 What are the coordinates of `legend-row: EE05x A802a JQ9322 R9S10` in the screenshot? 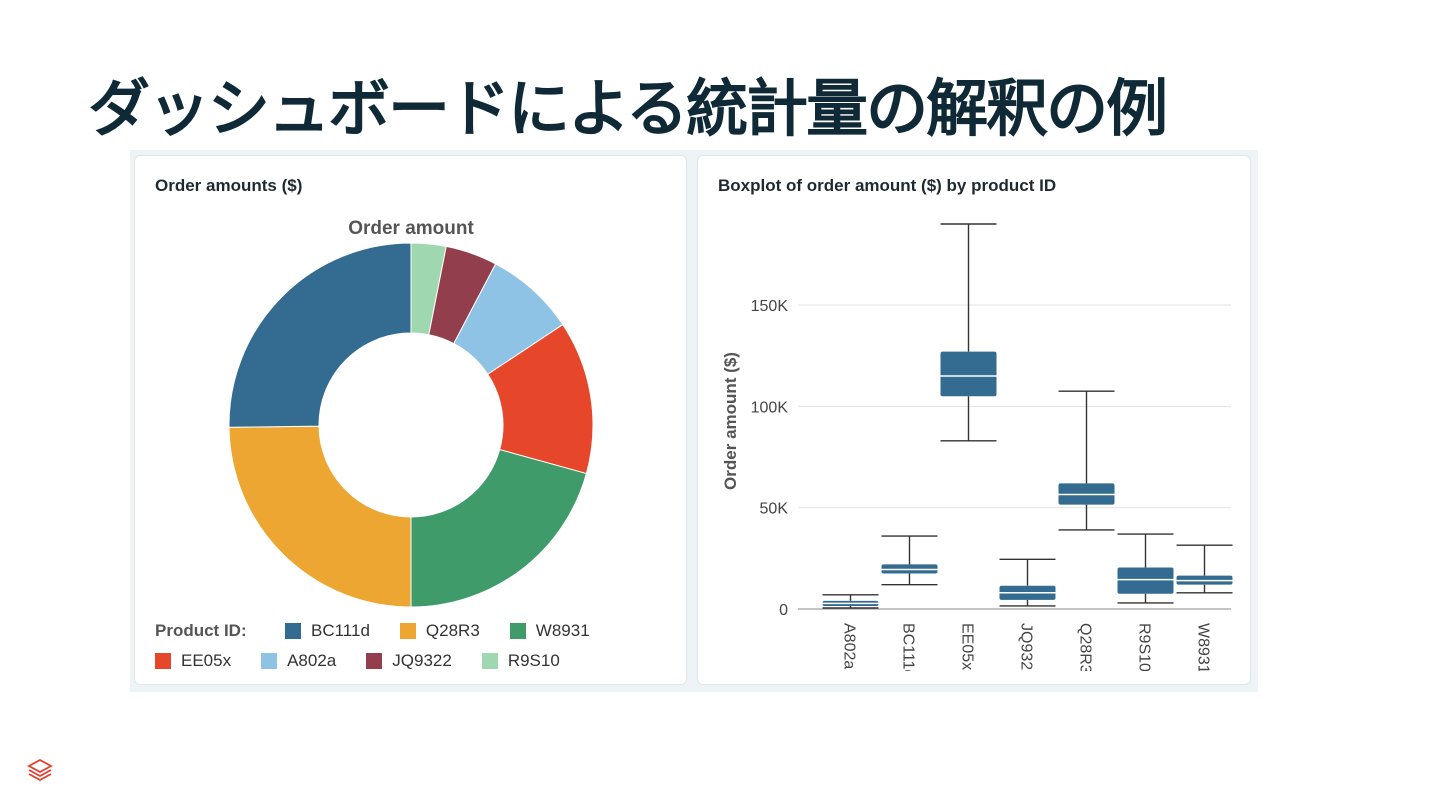 It's located at (415, 661).